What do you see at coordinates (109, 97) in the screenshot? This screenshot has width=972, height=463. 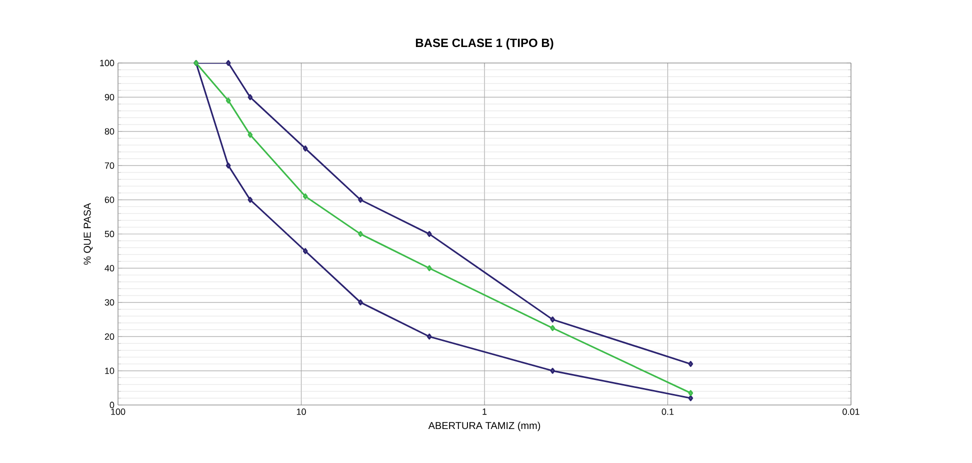 I see `y-tick-label: 90` at bounding box center [109, 97].